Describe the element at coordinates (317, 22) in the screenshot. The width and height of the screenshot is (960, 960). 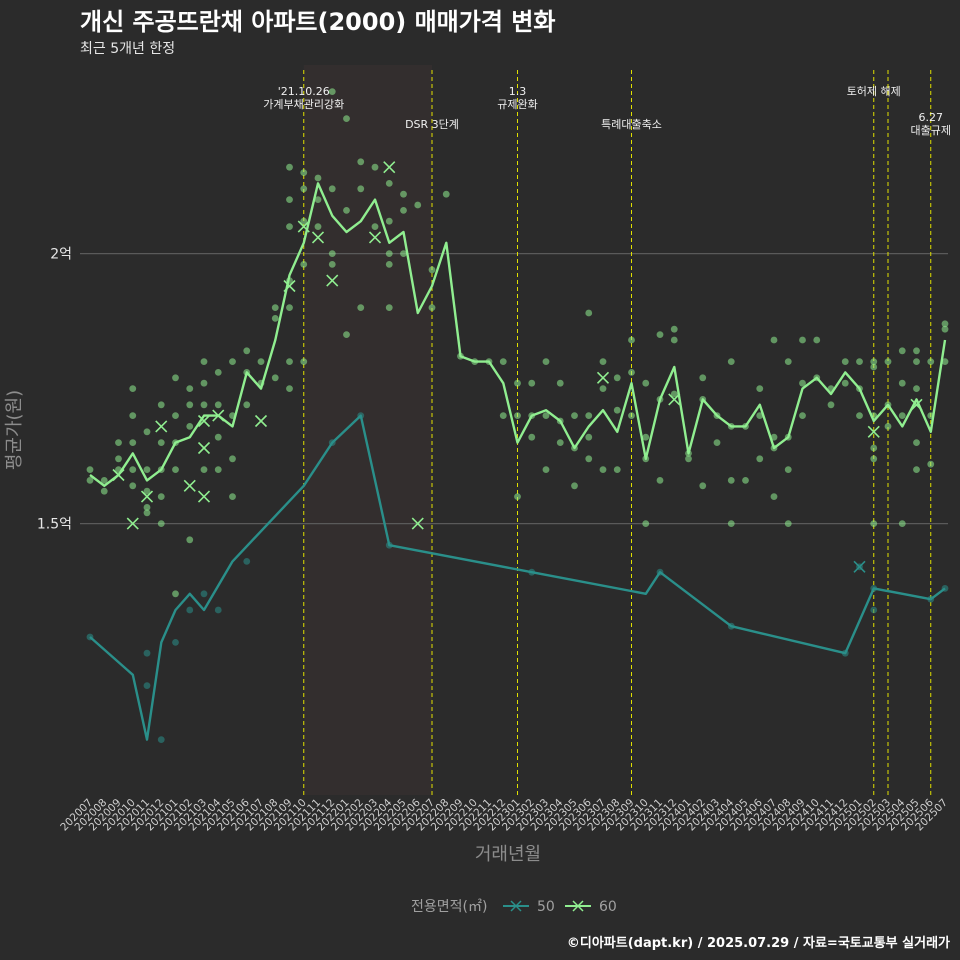
I see `chart-title: 개신 주공뜨란채 아파트(2000) 매매가격 변화` at that location.